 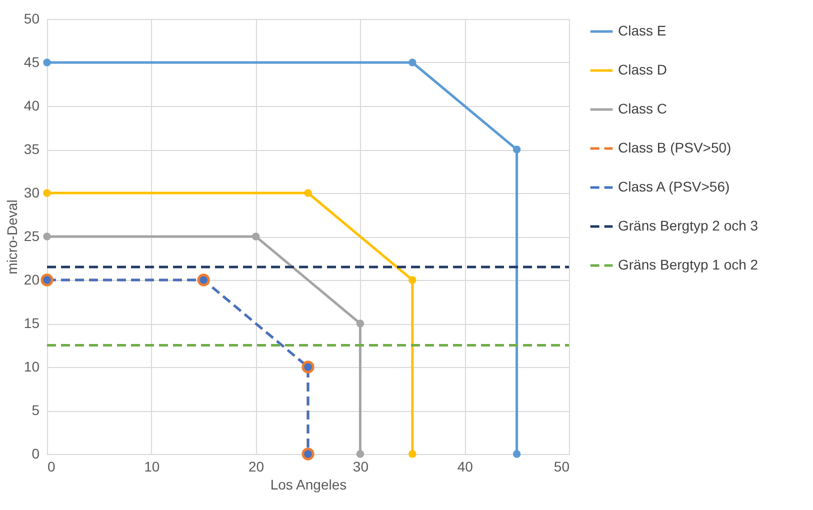 I want to click on y-tick-label: 45, so click(x=32, y=62).